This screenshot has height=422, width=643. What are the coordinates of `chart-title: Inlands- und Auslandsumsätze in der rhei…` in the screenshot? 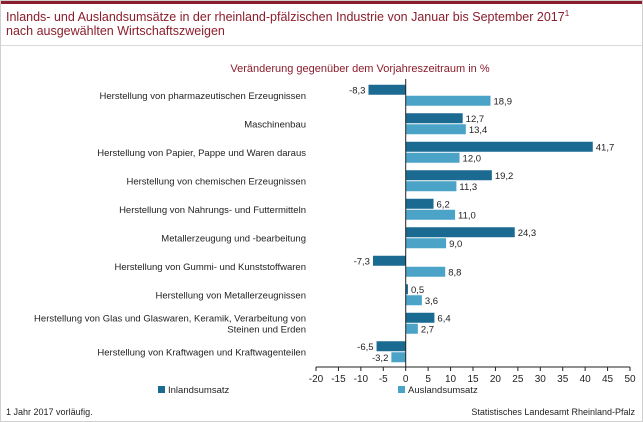 It's located at (321, 23).